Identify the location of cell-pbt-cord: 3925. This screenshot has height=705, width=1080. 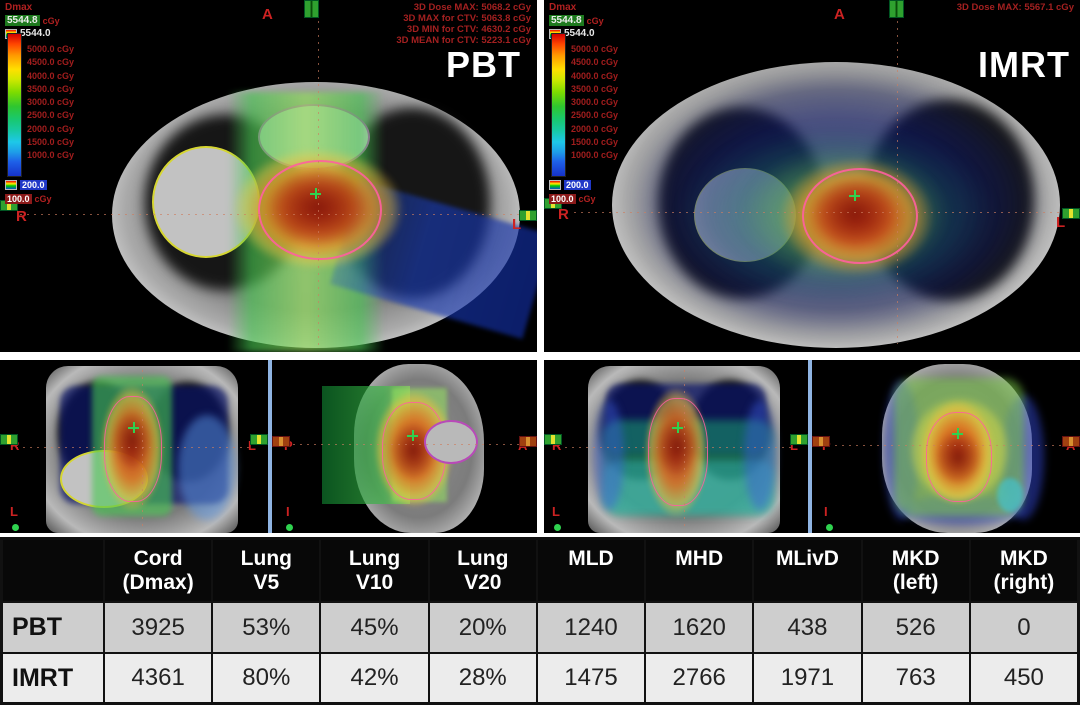
(158, 627).